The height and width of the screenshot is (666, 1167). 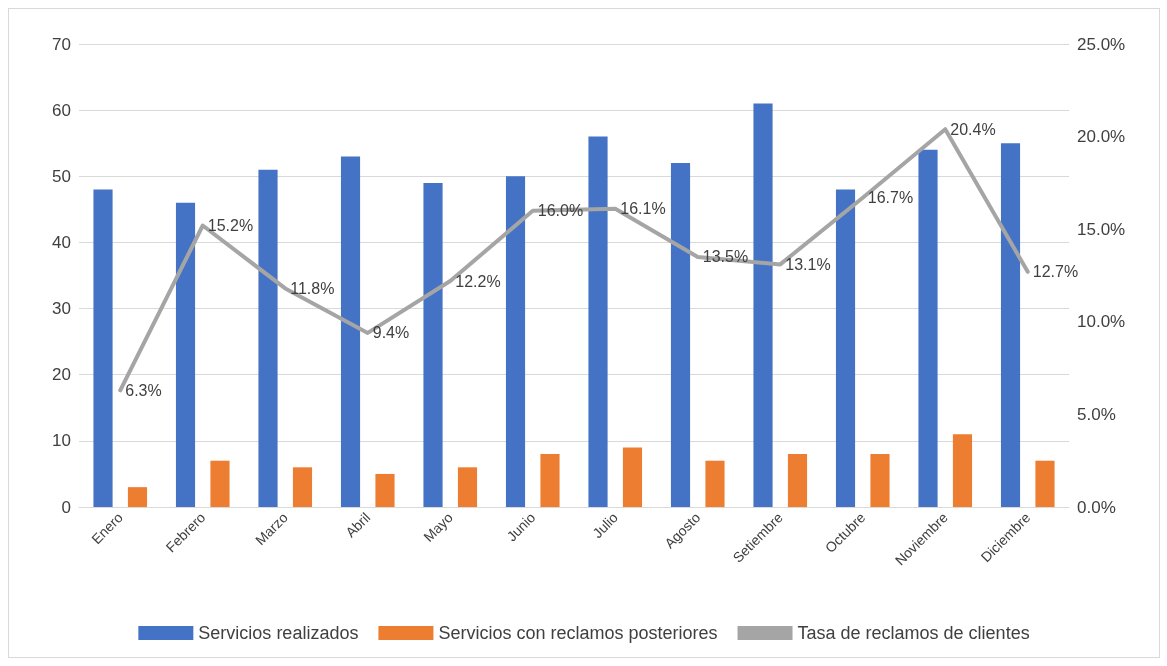 I want to click on legend-label: Tasa de reclamos de clientes, so click(x=913, y=633).